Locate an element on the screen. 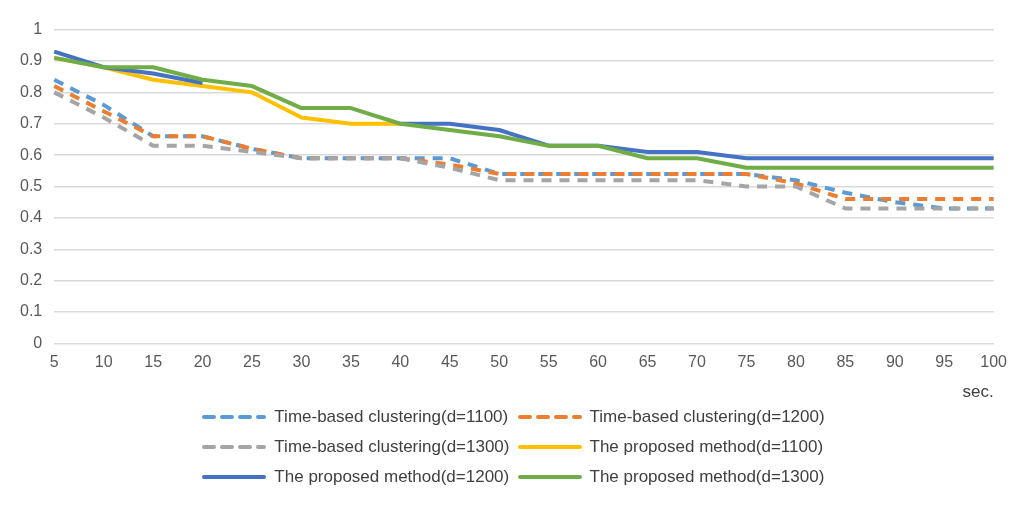 The height and width of the screenshot is (522, 1025). x-tick-label: 65 is located at coordinates (647, 362).